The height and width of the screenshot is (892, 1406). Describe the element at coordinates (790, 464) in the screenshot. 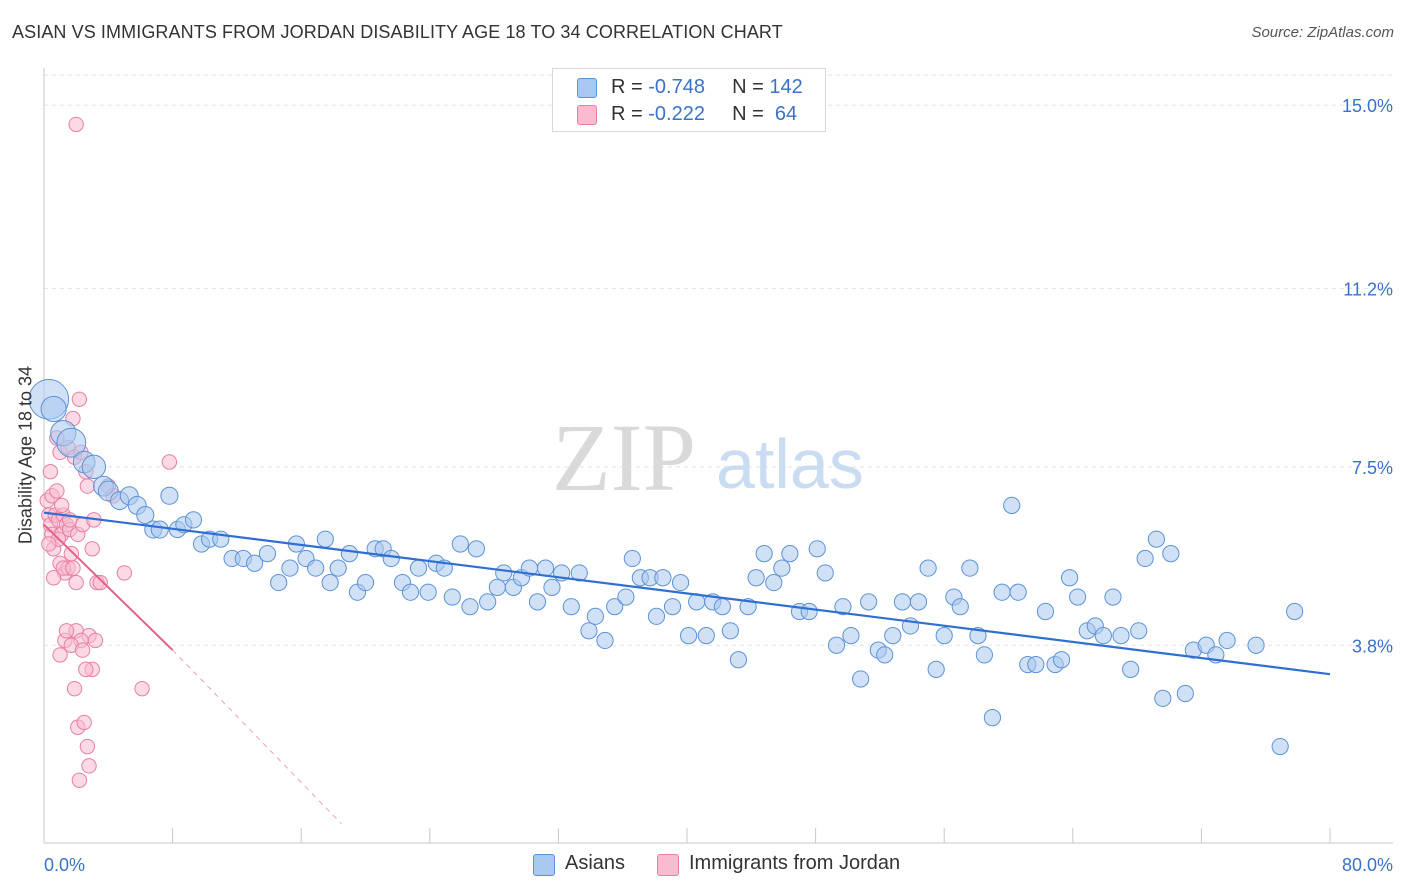

I see `watermark-atlas: atlas` at that location.